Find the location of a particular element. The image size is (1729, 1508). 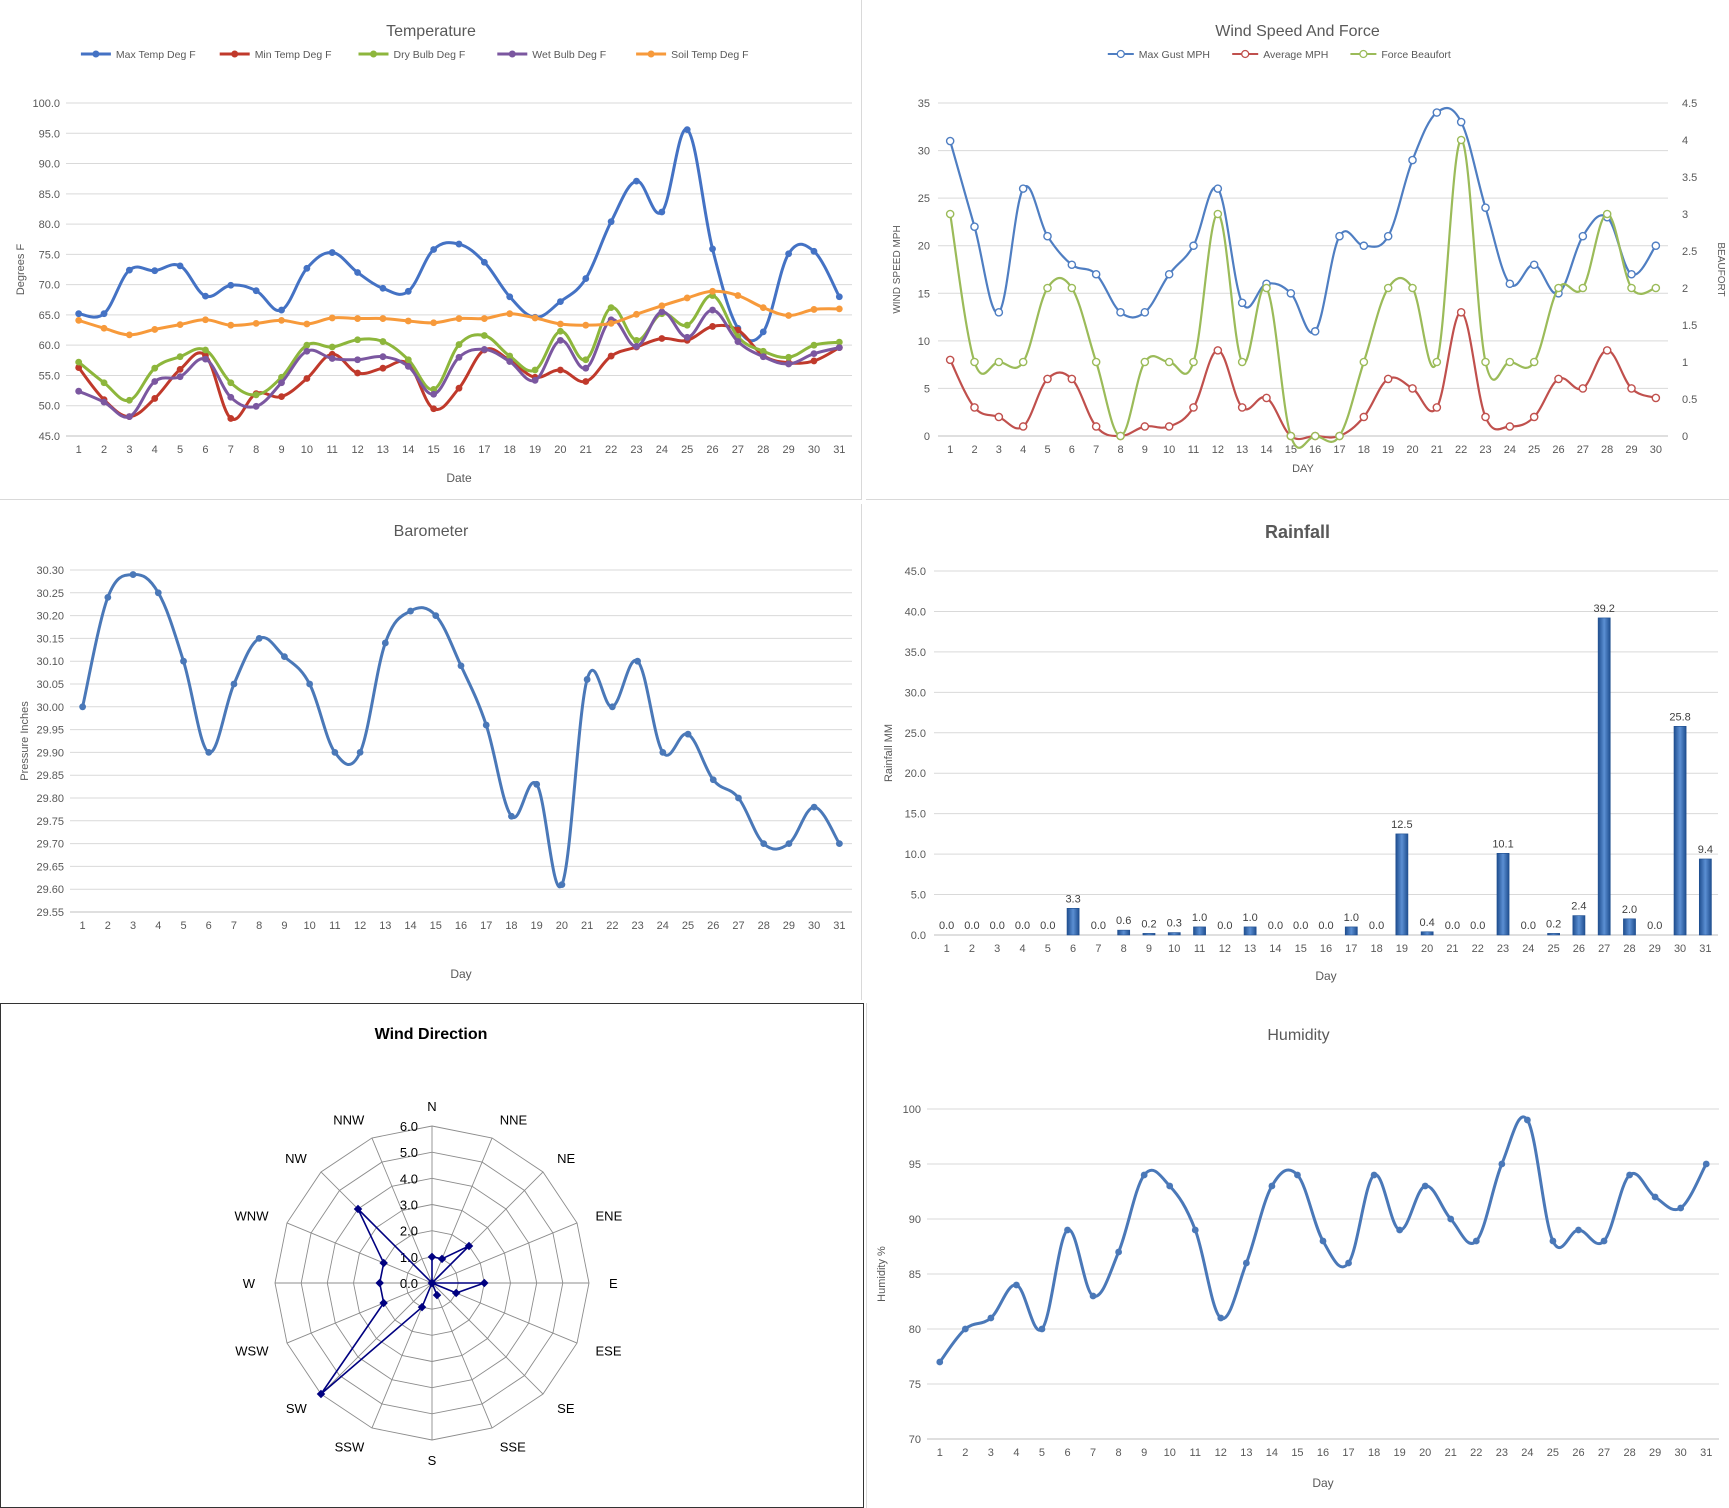

x-tick-label: 17 is located at coordinates (484, 450).